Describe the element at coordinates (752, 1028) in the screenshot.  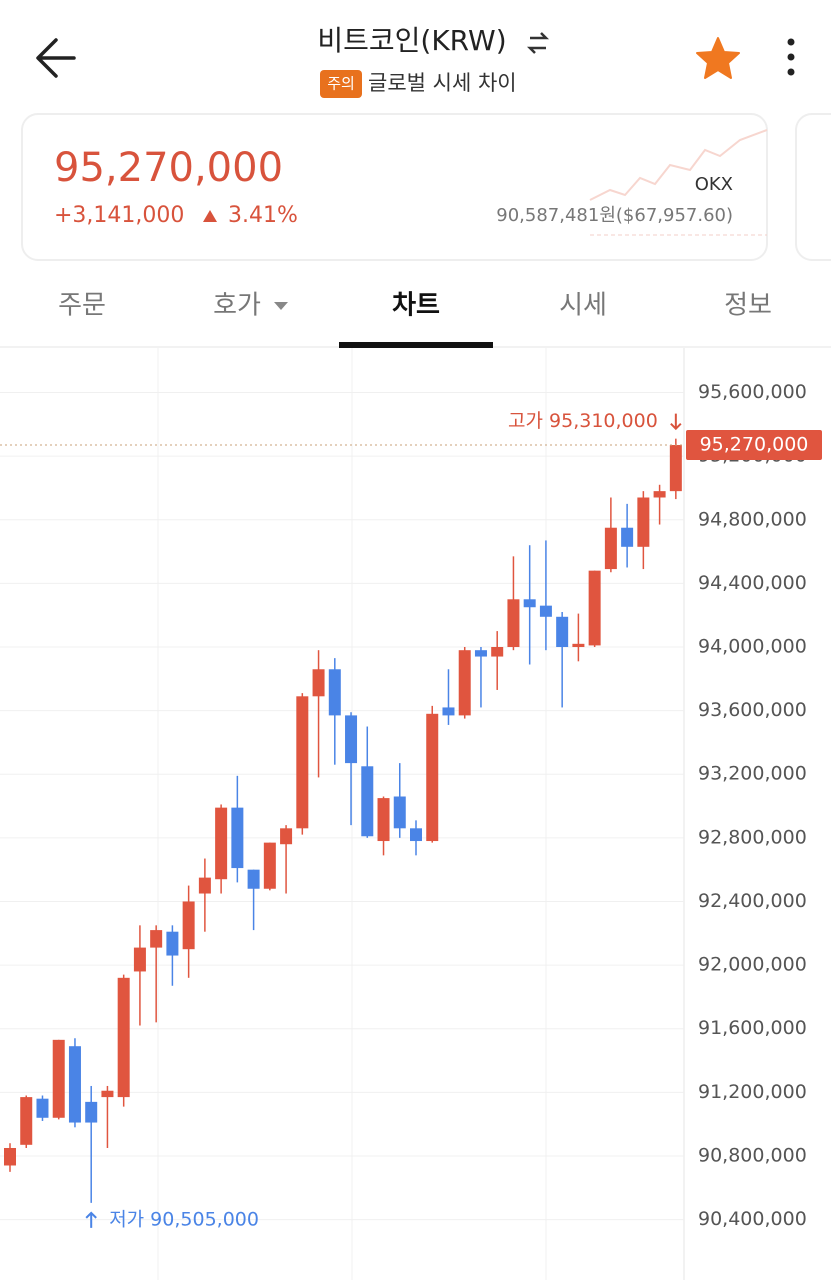
I see `y-tick-label: 91,600,000` at that location.